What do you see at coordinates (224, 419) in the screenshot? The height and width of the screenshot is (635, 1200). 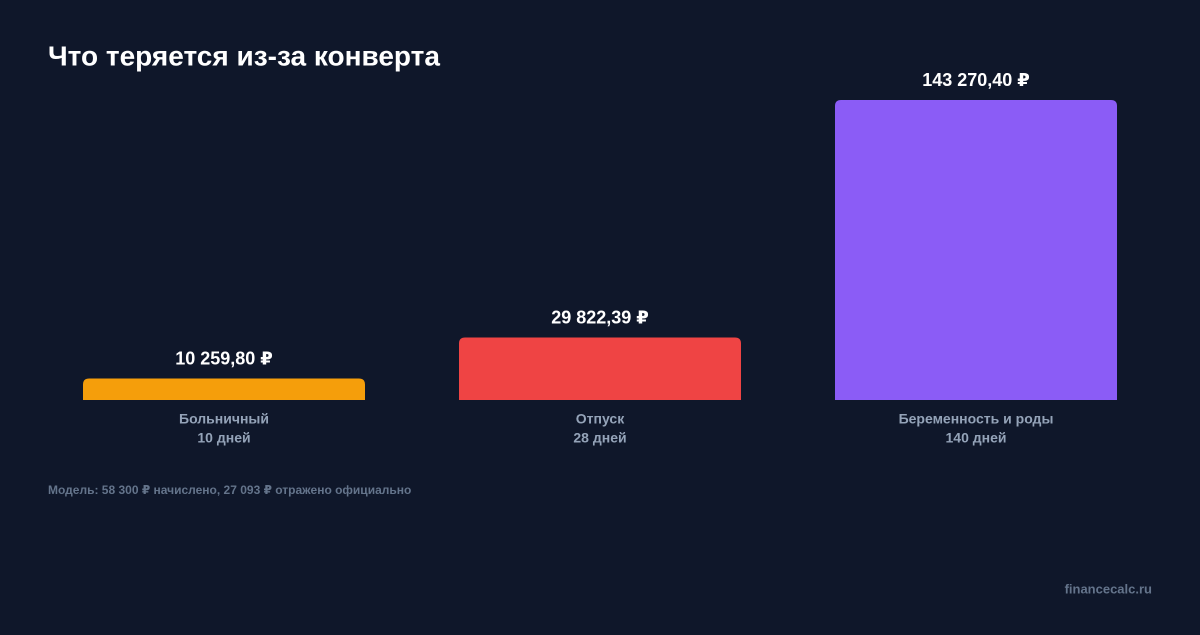 I see `category-label: Больничный` at bounding box center [224, 419].